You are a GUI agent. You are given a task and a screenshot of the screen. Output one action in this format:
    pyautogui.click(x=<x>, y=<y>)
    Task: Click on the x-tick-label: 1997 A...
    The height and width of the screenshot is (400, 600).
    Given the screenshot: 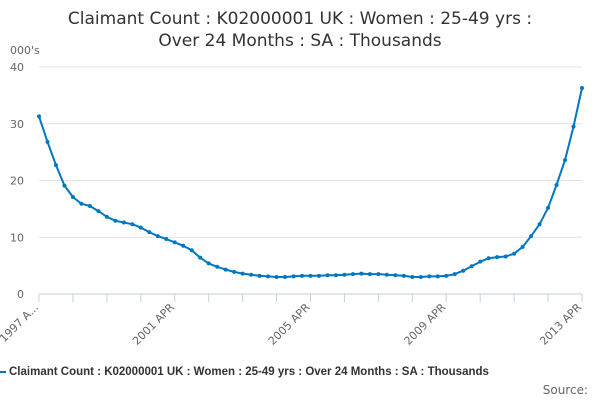 What is the action you would take?
    pyautogui.click(x=20, y=323)
    